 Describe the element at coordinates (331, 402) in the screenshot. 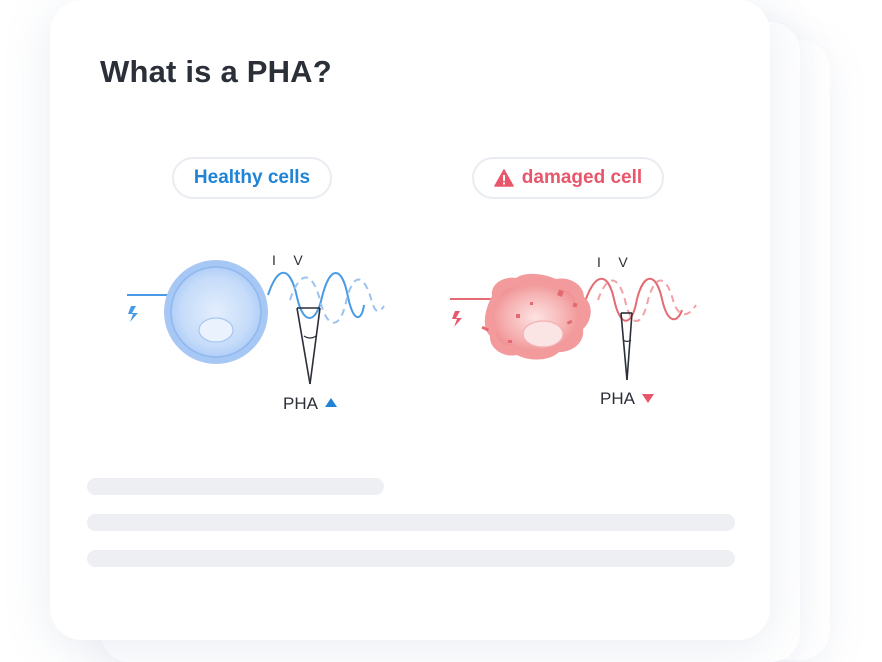

I see `triangle-up-icon` at that location.